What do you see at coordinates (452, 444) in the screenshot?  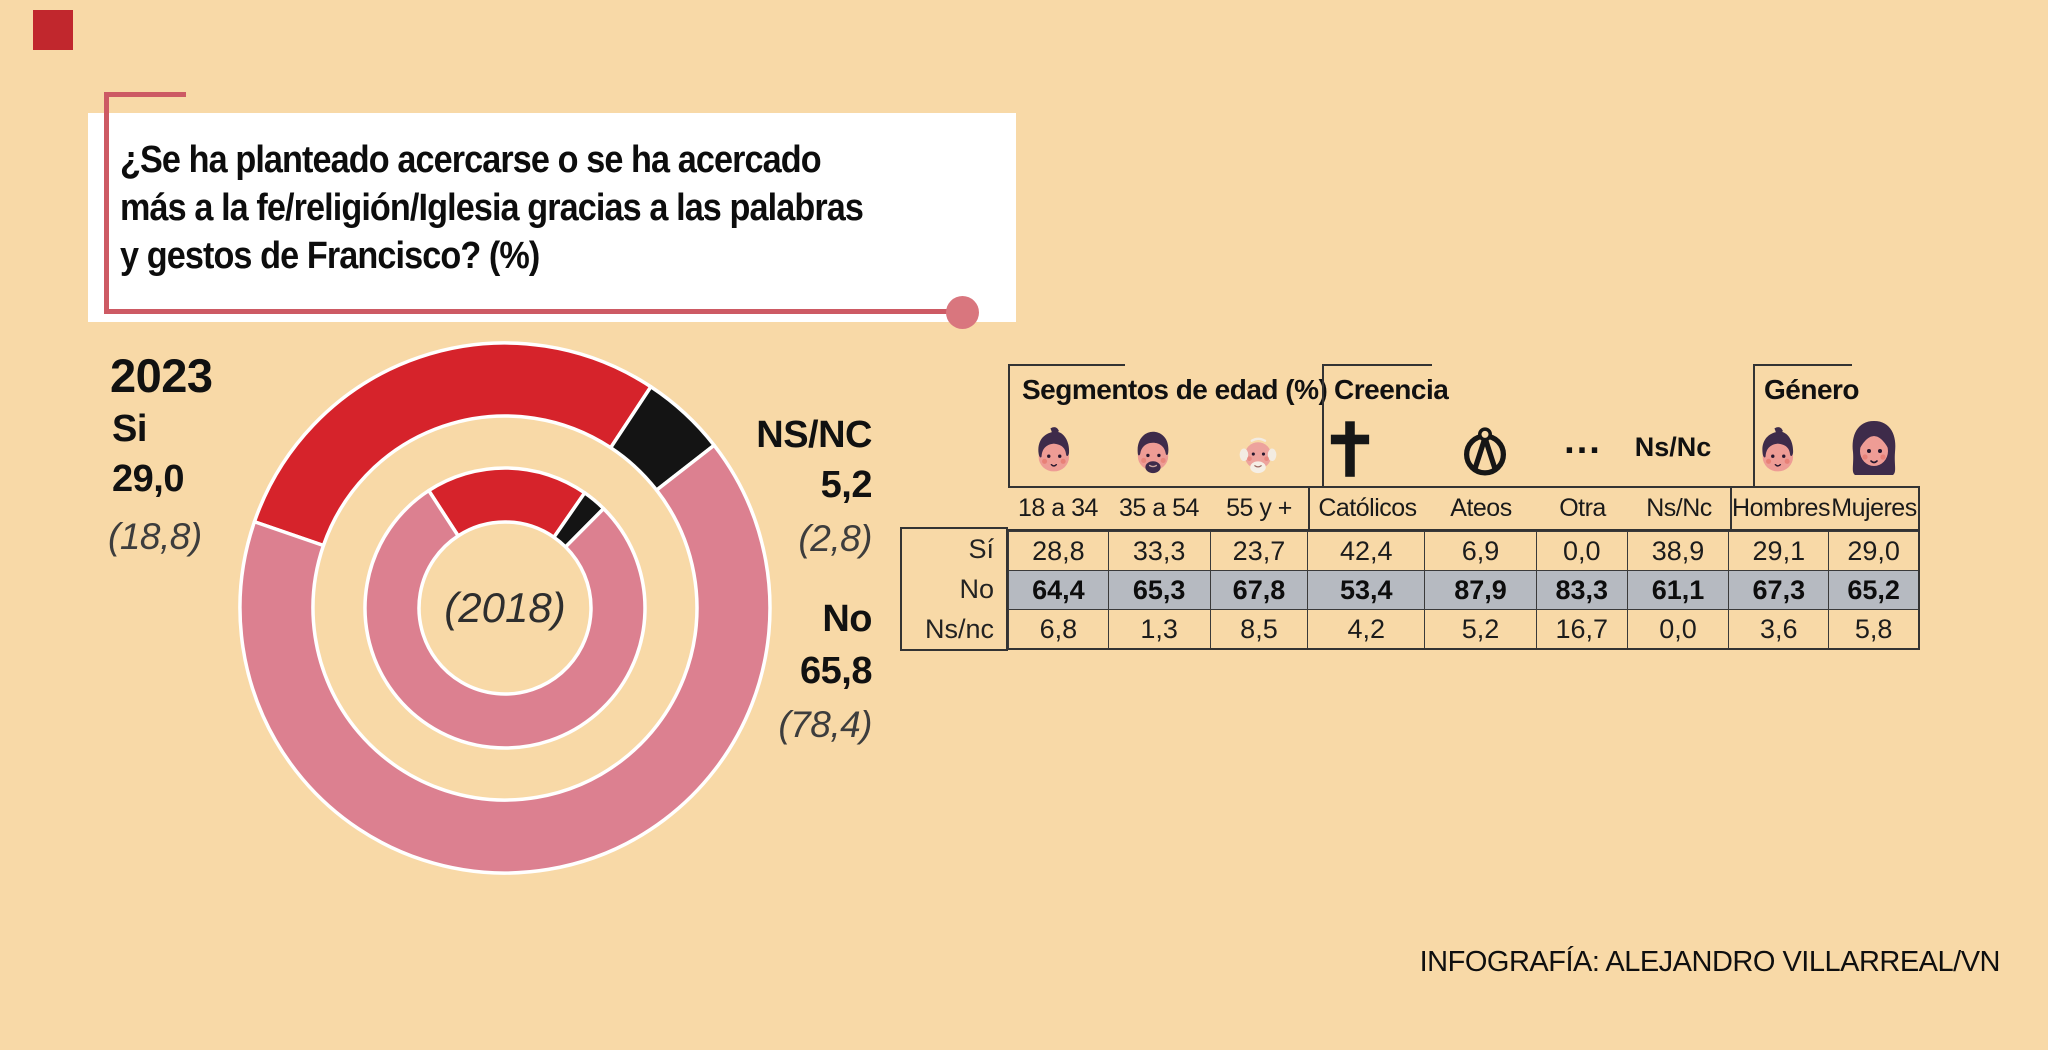 I see `donut-2023-segment-si` at bounding box center [452, 444].